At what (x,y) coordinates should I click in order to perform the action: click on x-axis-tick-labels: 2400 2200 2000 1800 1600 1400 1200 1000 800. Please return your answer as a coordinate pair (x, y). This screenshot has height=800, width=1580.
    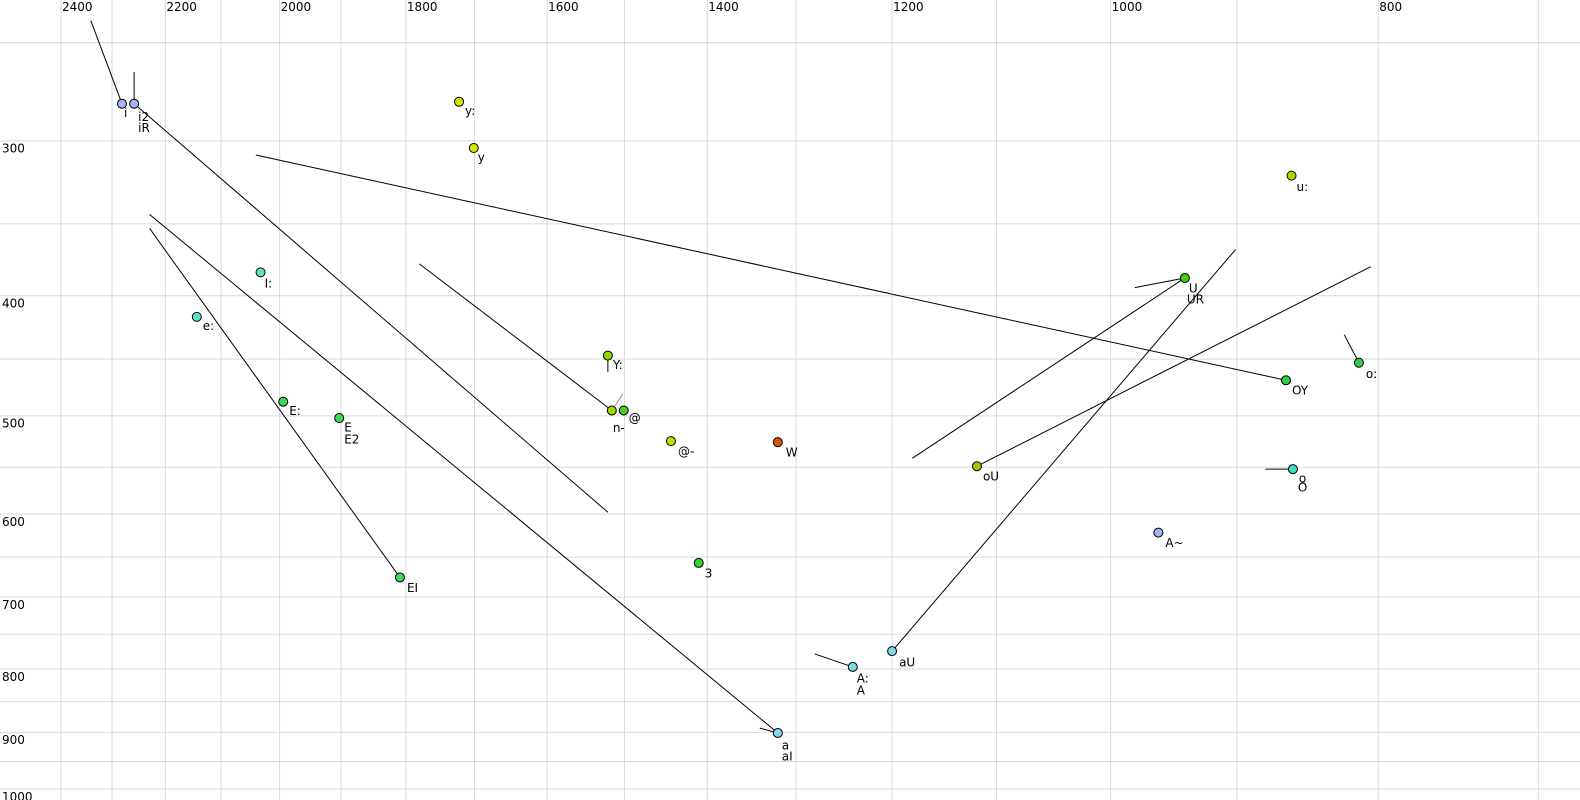
    Looking at the image, I should click on (732, 7).